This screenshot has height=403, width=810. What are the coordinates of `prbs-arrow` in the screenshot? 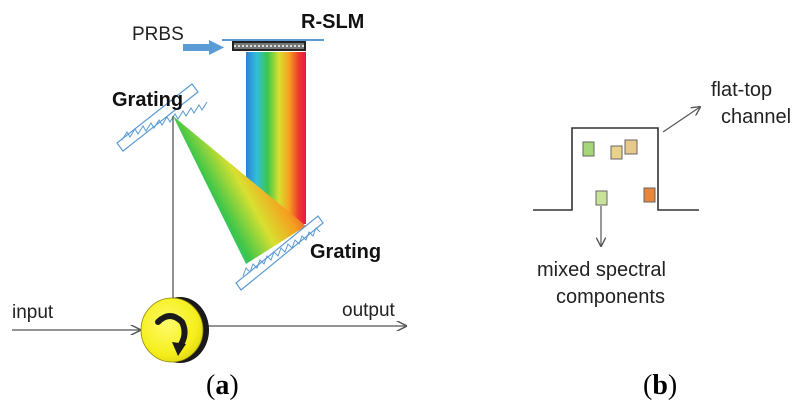 It's located at (203, 47).